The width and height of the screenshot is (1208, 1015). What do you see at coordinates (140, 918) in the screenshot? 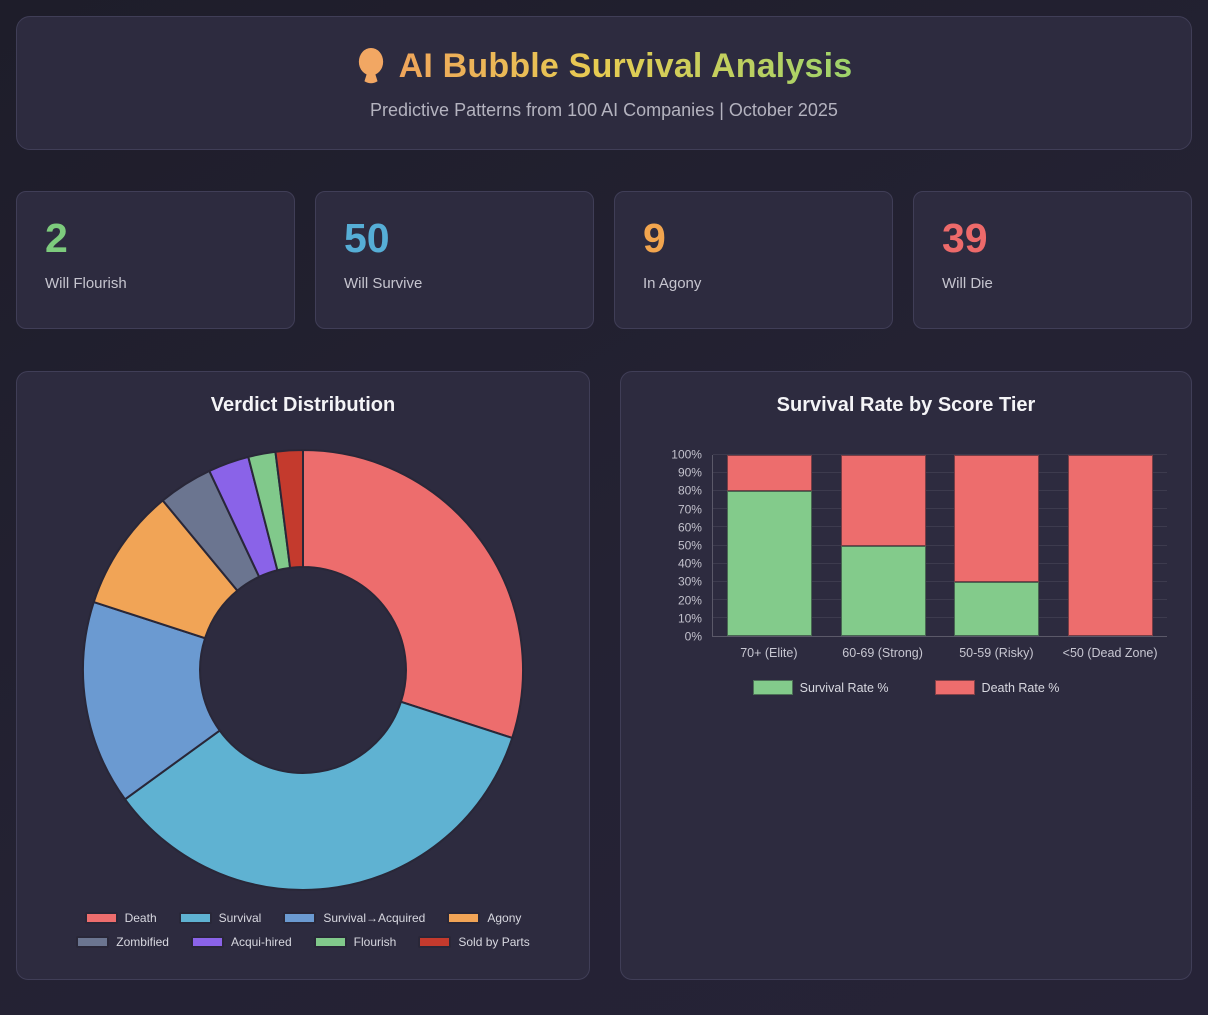
I see `legend-label: Death` at bounding box center [140, 918].